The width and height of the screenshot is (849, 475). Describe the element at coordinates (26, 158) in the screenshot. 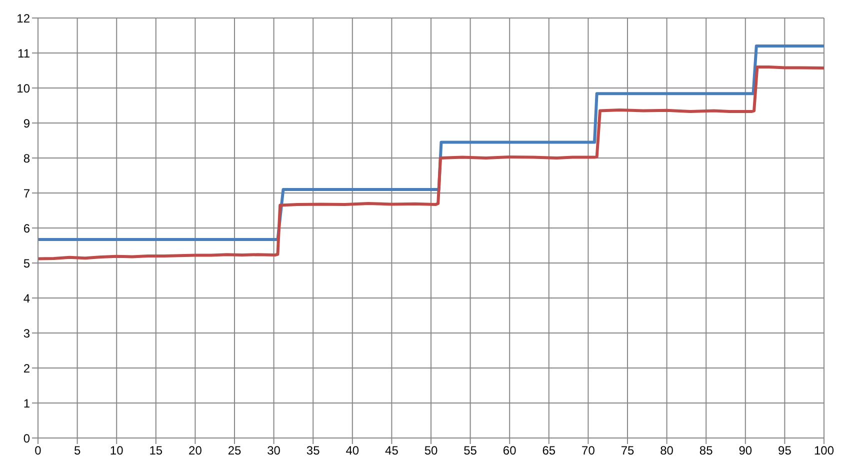

I see `y-tick-label: 8` at that location.